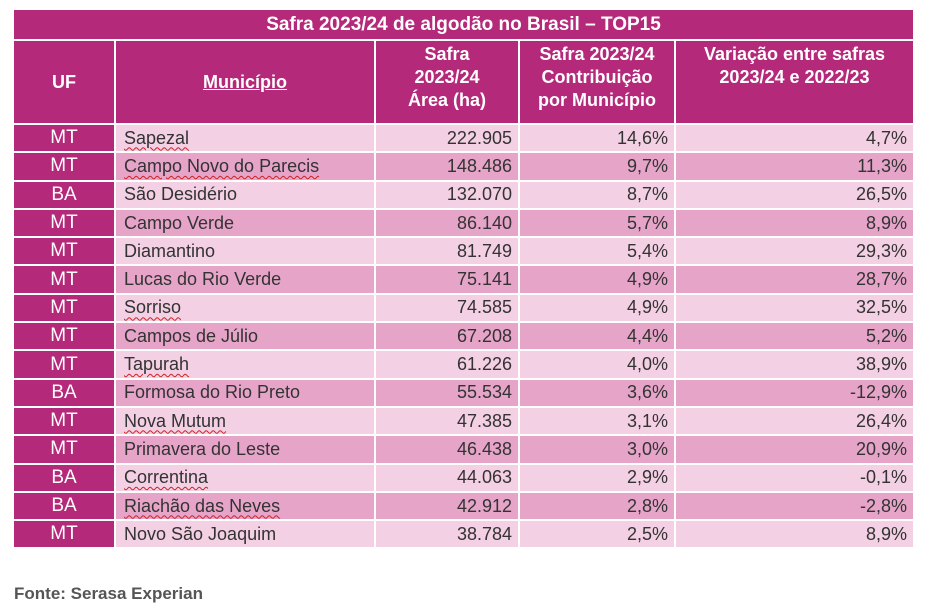 The image size is (928, 606). What do you see at coordinates (794, 251) in the screenshot?
I see `row-variacao: 29,3%` at bounding box center [794, 251].